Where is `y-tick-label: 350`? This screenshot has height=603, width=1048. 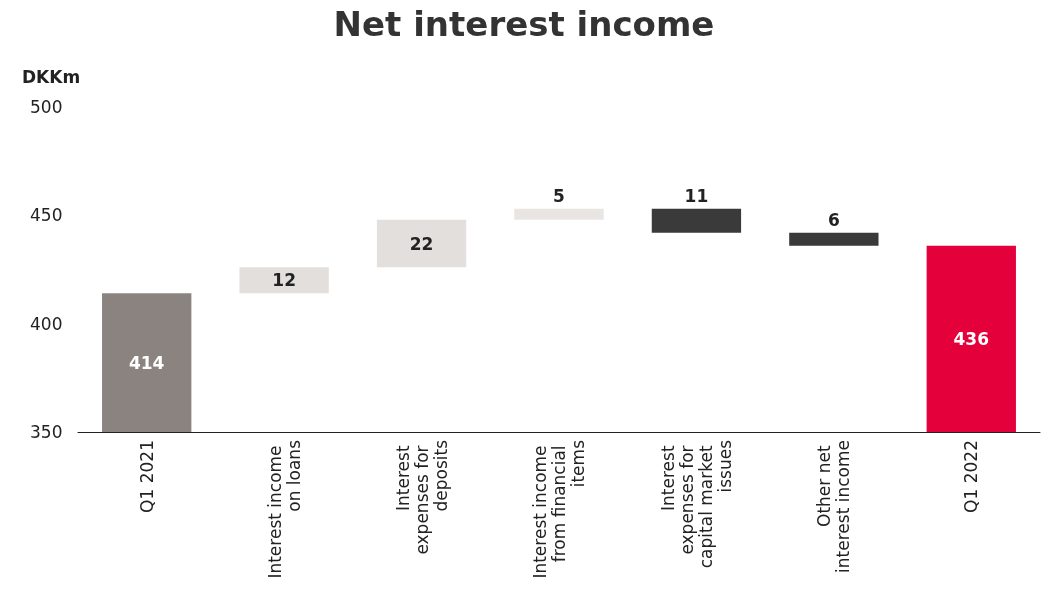 y-tick-label: 350 is located at coordinates (46, 432).